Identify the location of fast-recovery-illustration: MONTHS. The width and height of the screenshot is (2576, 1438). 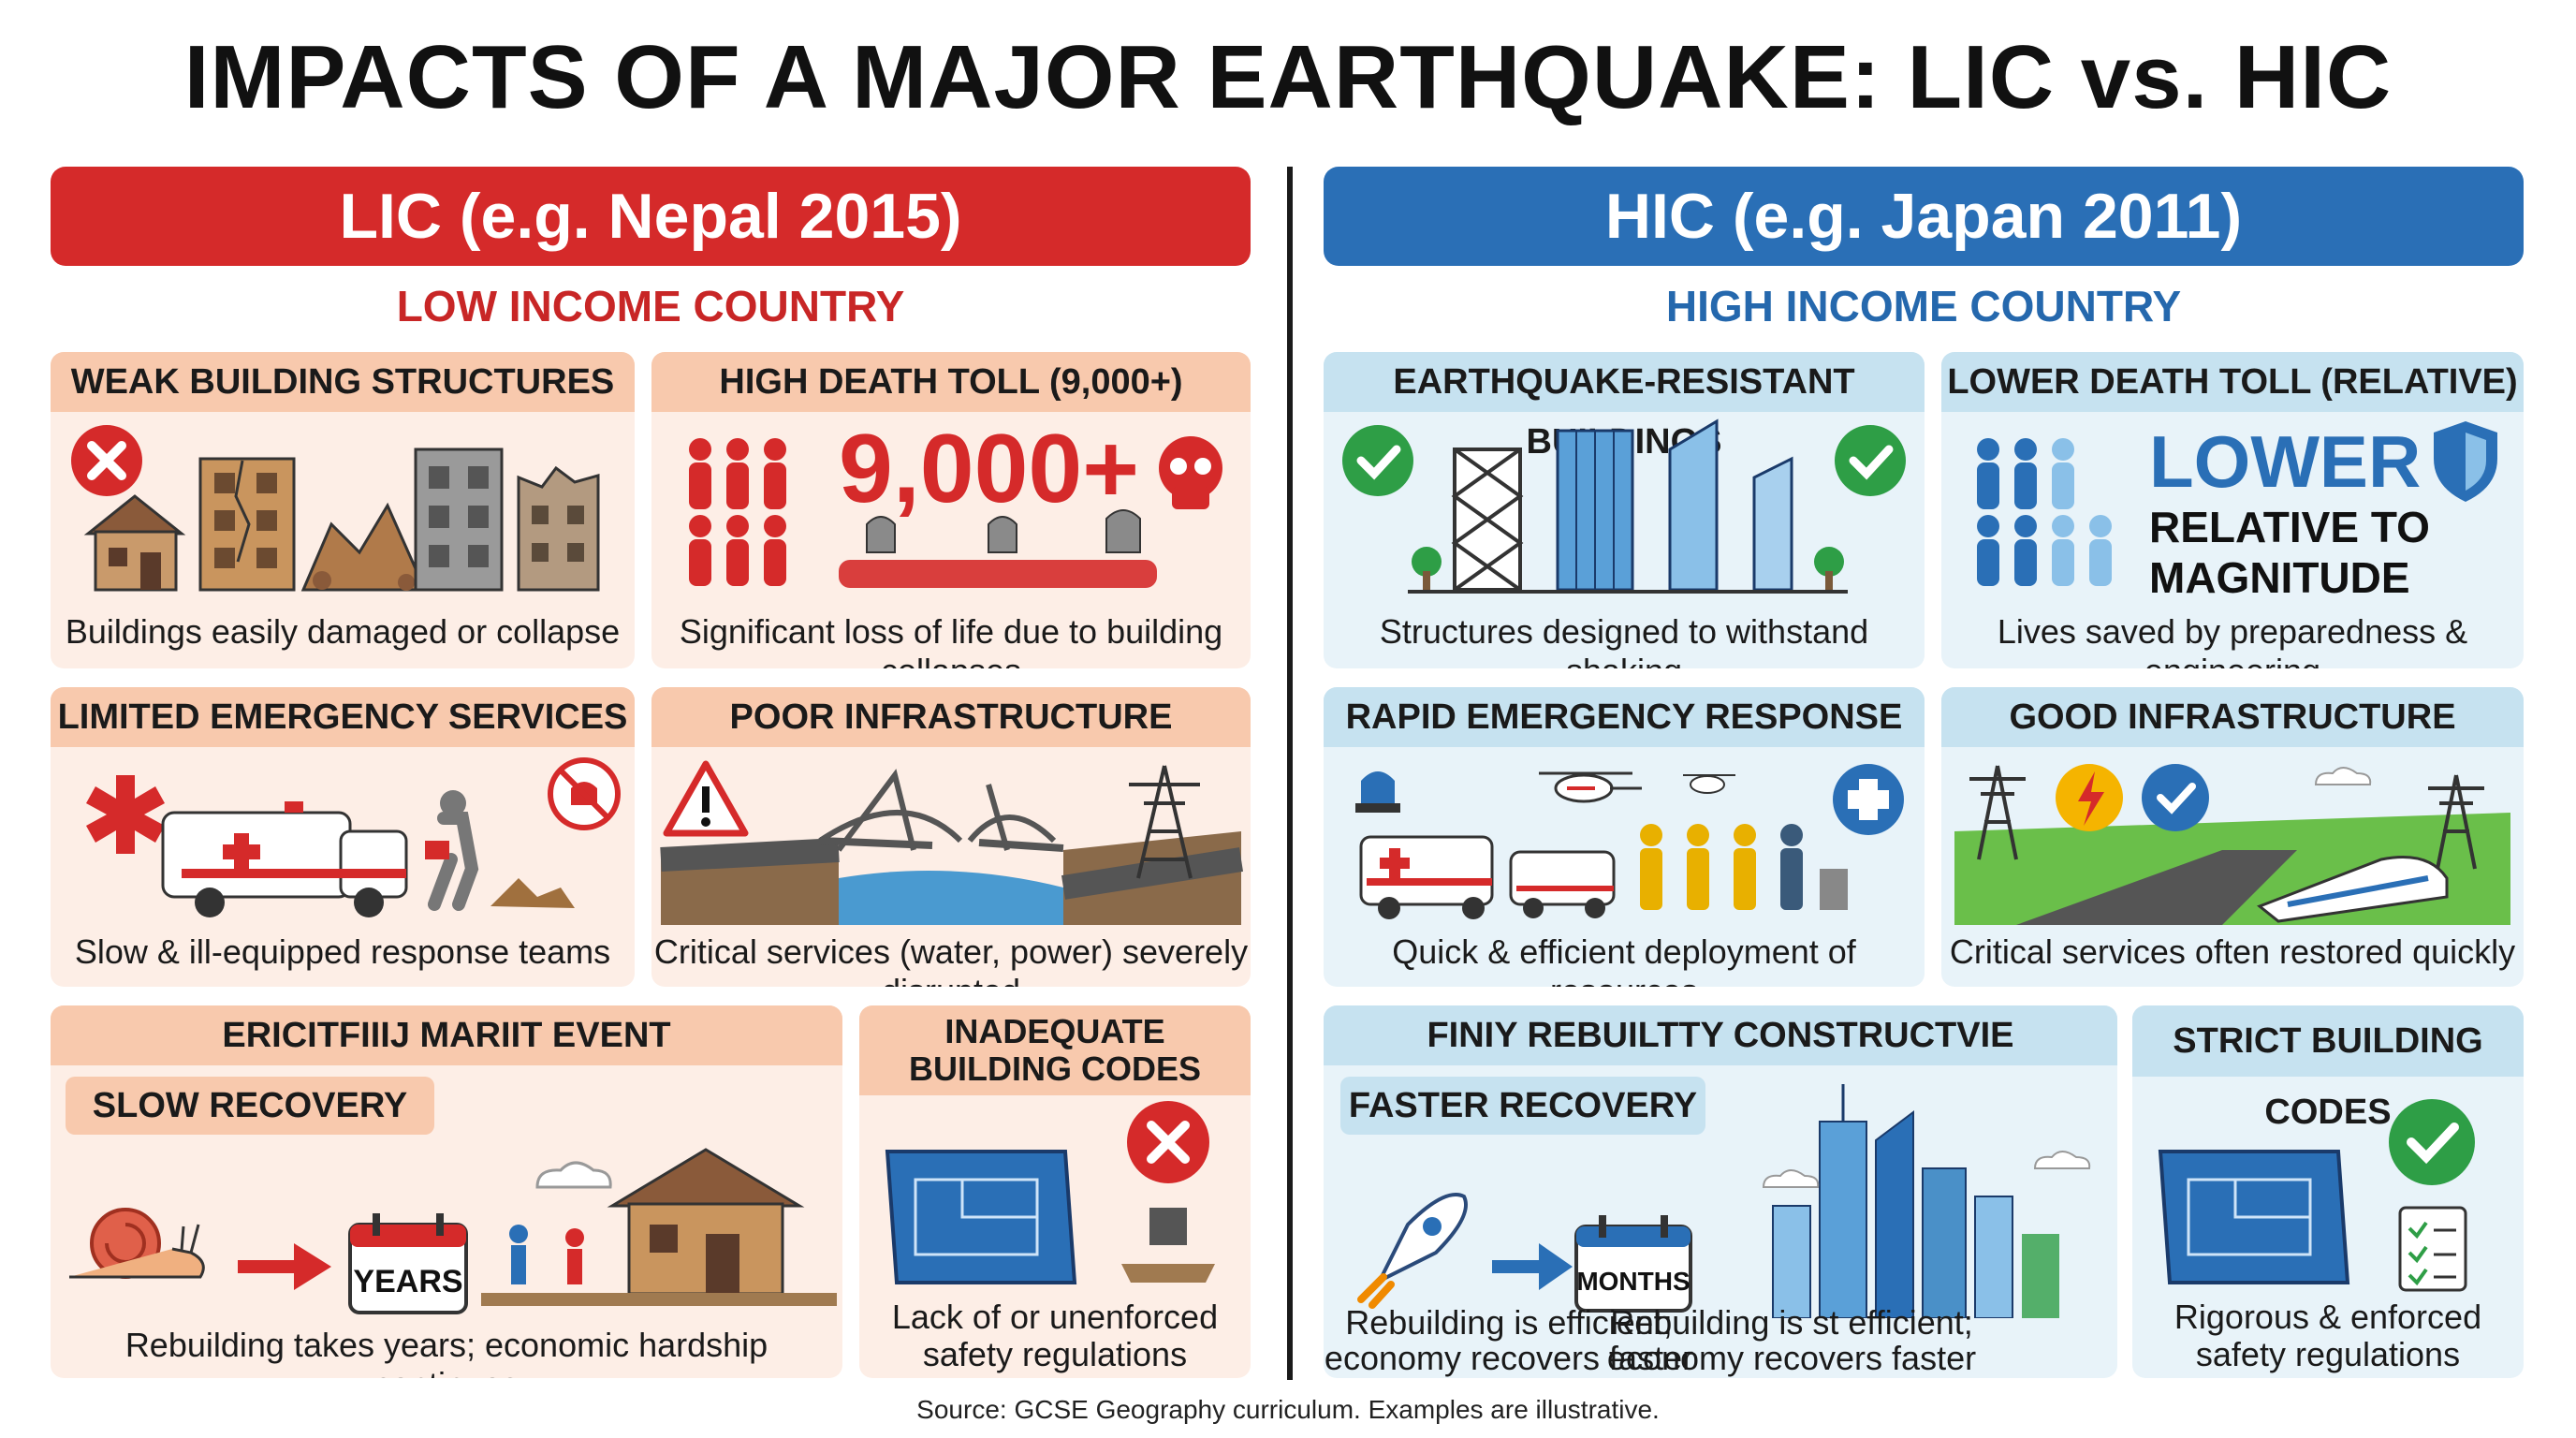
(1724, 1201).